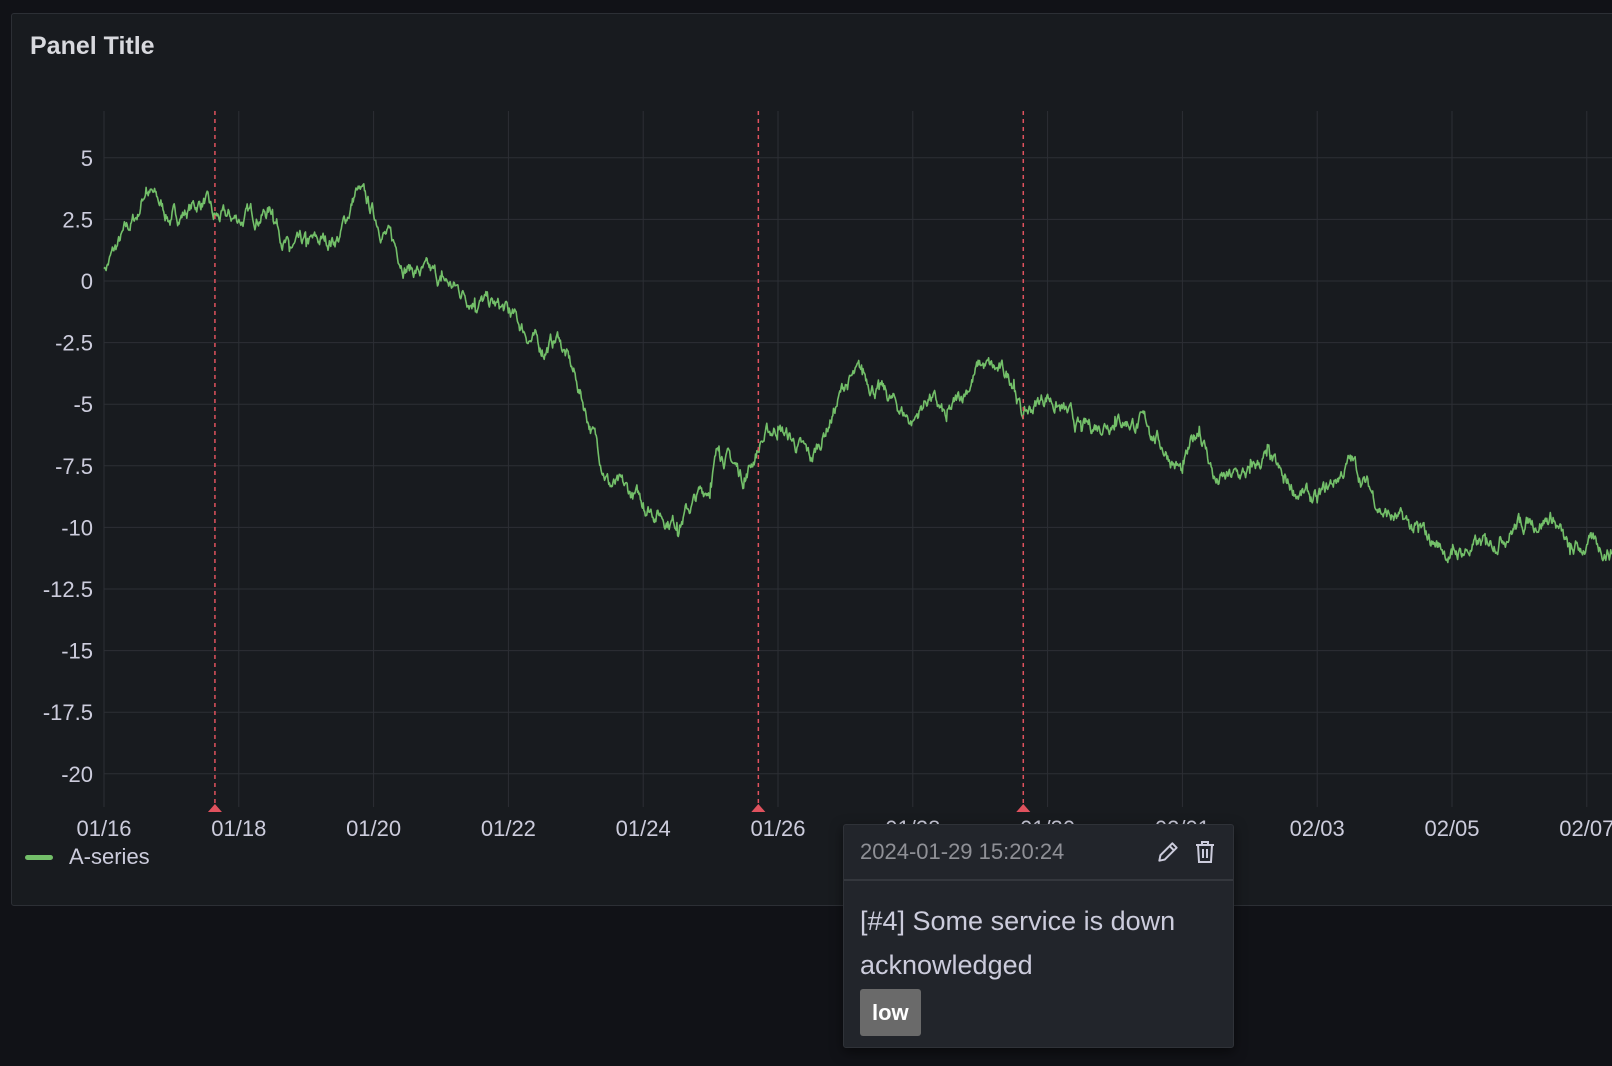  I want to click on legend: A-series, so click(87, 857).